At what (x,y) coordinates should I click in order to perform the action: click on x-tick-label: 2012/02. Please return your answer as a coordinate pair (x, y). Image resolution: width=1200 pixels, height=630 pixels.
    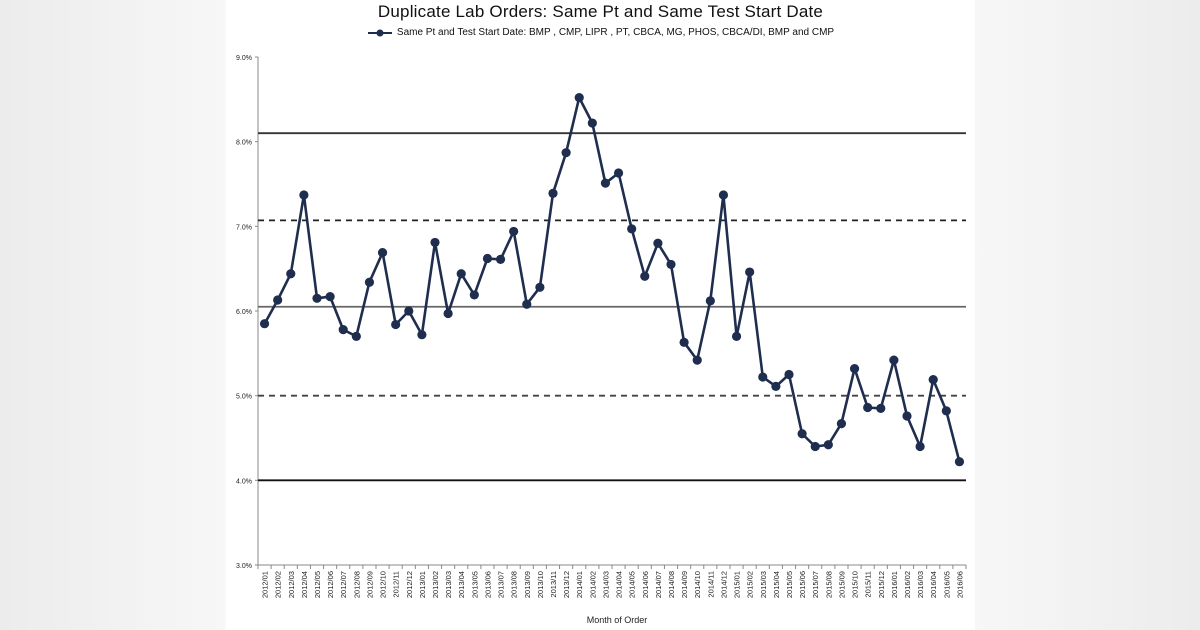
    Looking at the image, I should click on (278, 584).